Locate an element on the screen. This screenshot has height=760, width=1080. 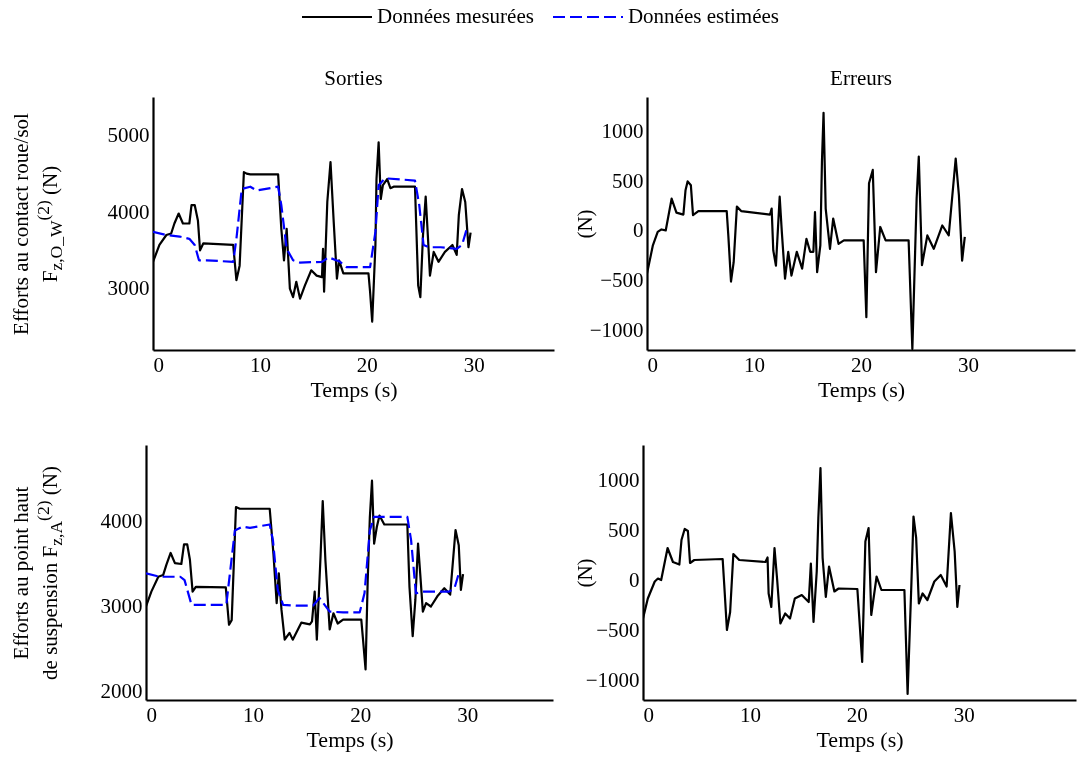
chart-title: Erreurs is located at coordinates (861, 78).